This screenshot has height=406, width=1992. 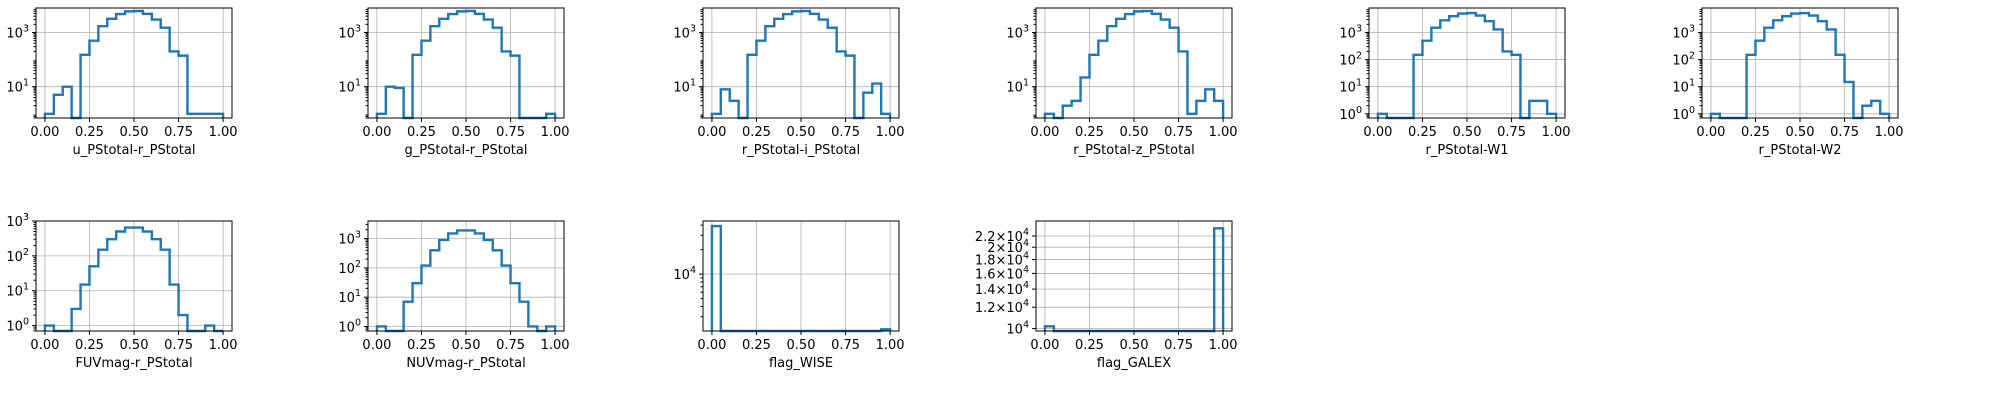 What do you see at coordinates (1134, 363) in the screenshot?
I see `x-axis-label: flag_GALEX` at bounding box center [1134, 363].